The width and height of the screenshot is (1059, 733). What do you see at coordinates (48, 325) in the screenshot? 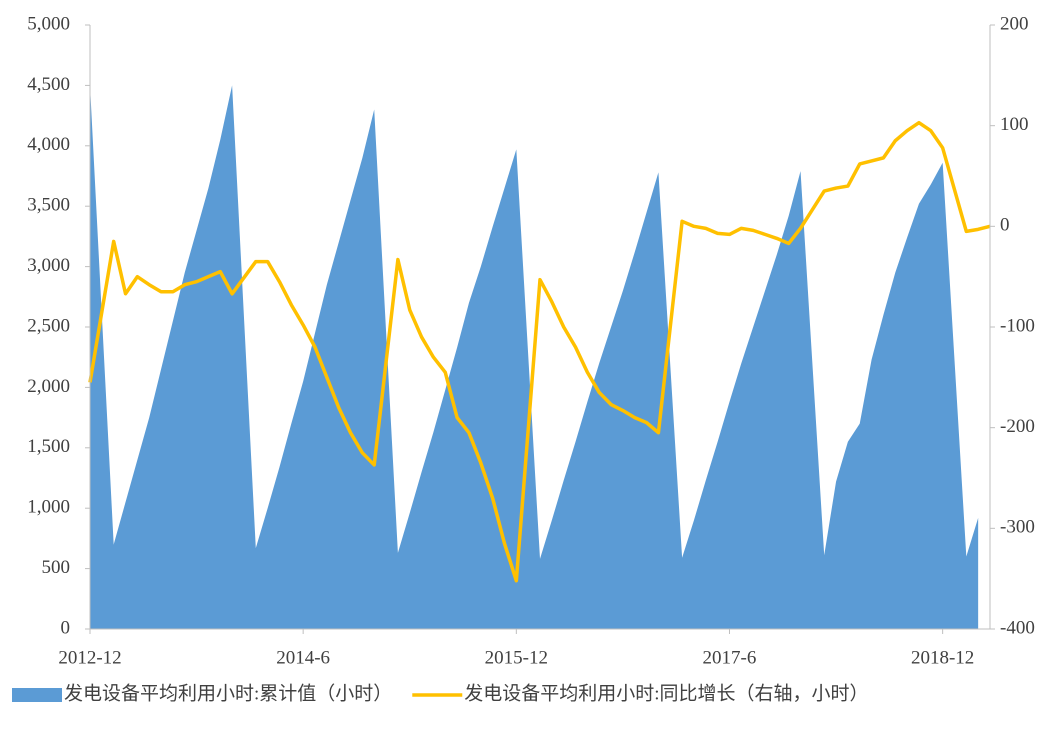
I see `y-tick-label: 2,500` at bounding box center [48, 325].